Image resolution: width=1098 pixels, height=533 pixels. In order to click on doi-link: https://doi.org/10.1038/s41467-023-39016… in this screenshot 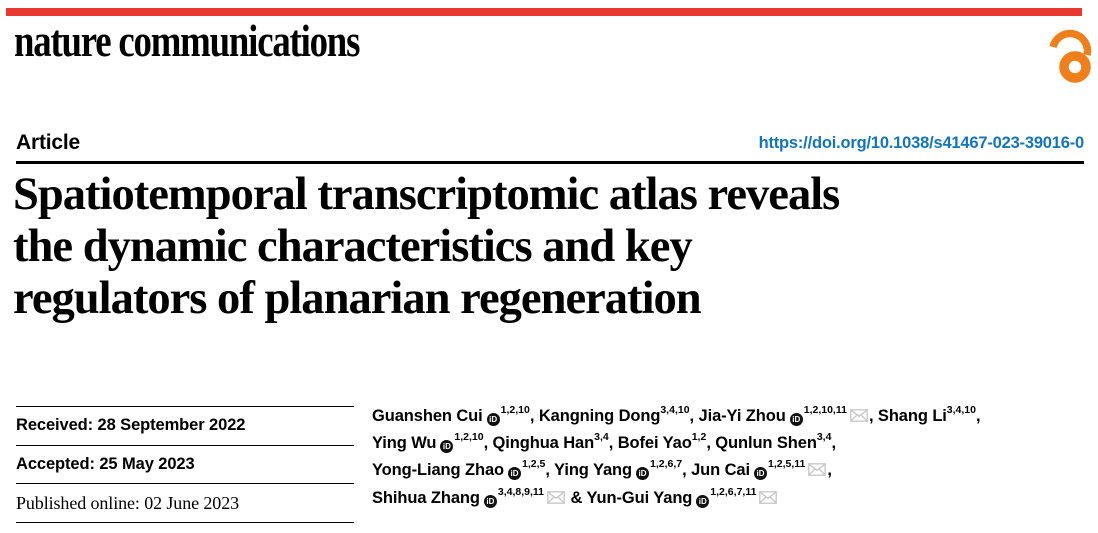, I will do `click(921, 143)`.